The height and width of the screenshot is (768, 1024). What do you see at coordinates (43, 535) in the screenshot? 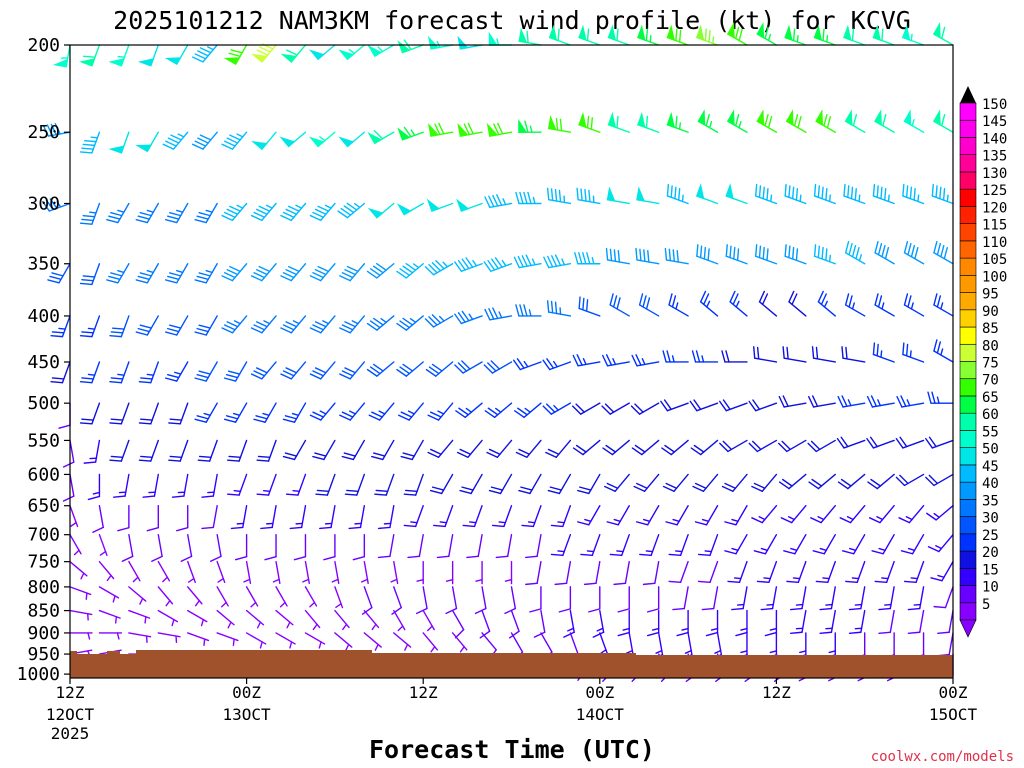
I see `y-tick-label: 700` at bounding box center [43, 535].